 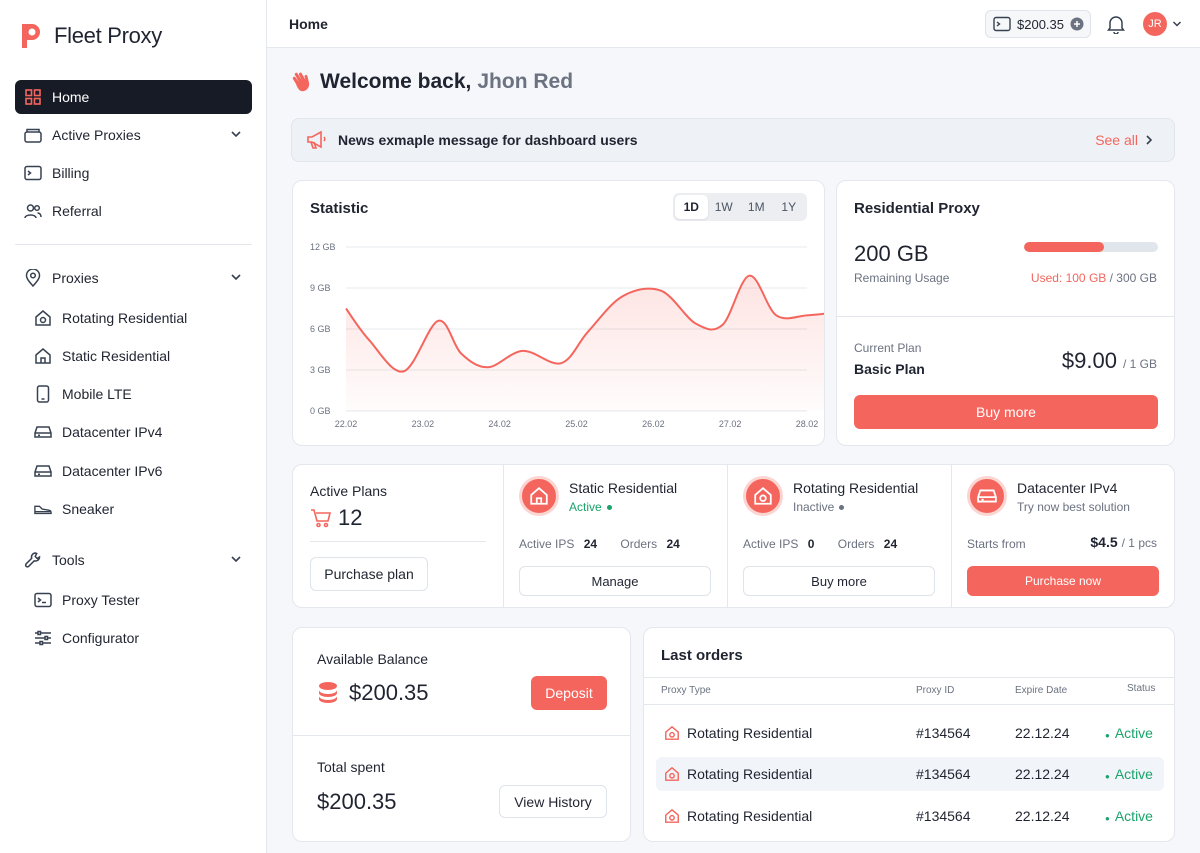 What do you see at coordinates (33, 211) in the screenshot?
I see `users-icon` at bounding box center [33, 211].